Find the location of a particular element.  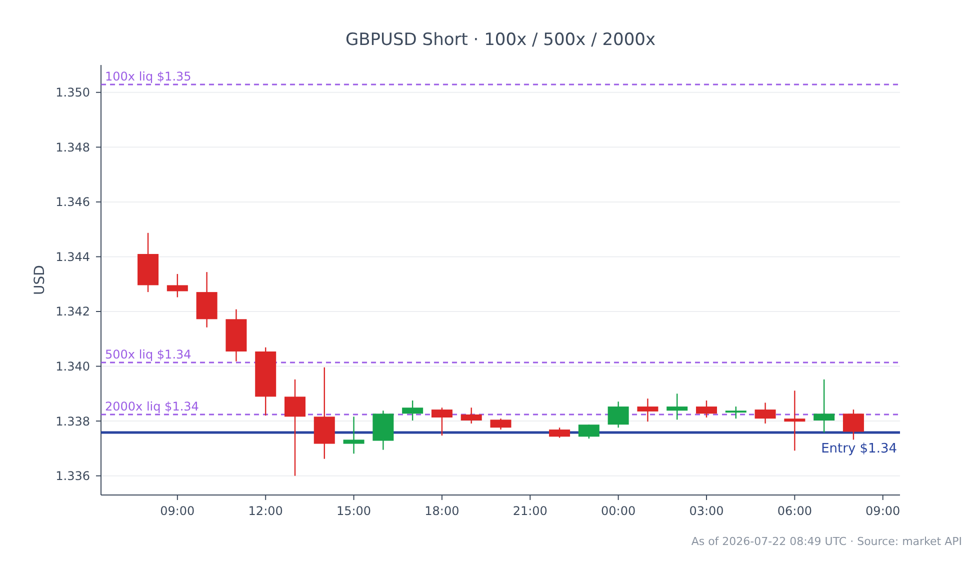

chart-title: GBPUSD Short · 100x / 500x / 2000x is located at coordinates (500, 40).